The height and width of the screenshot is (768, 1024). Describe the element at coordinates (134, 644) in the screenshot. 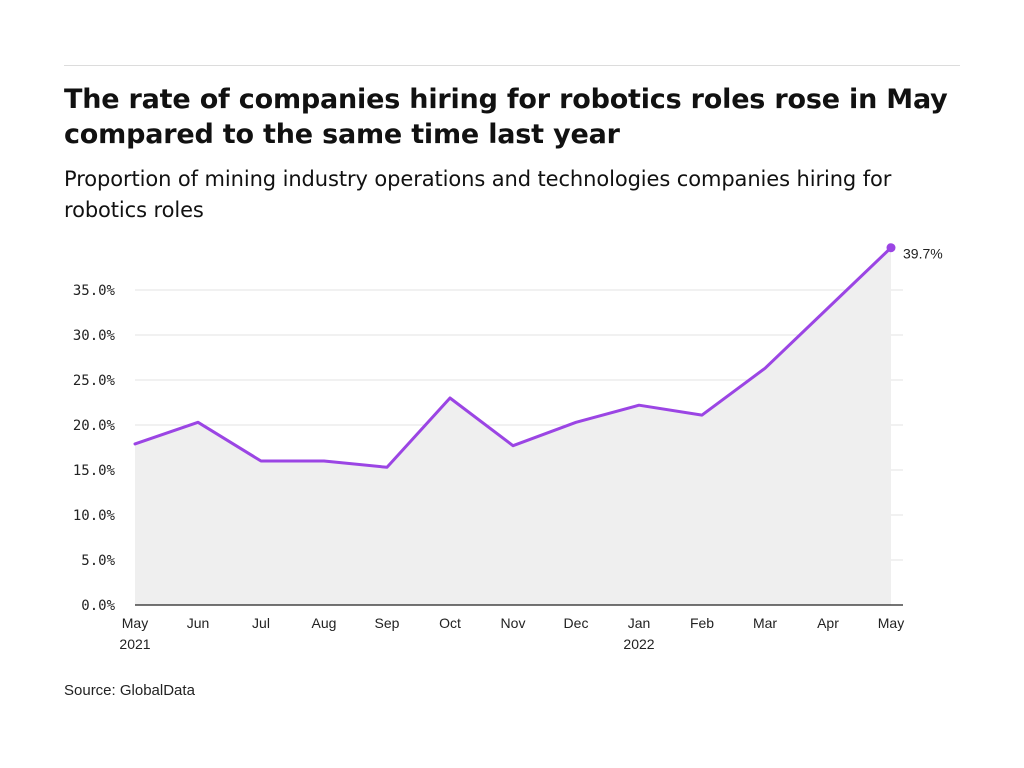

I see `x-tick-year-label: 2021` at that location.